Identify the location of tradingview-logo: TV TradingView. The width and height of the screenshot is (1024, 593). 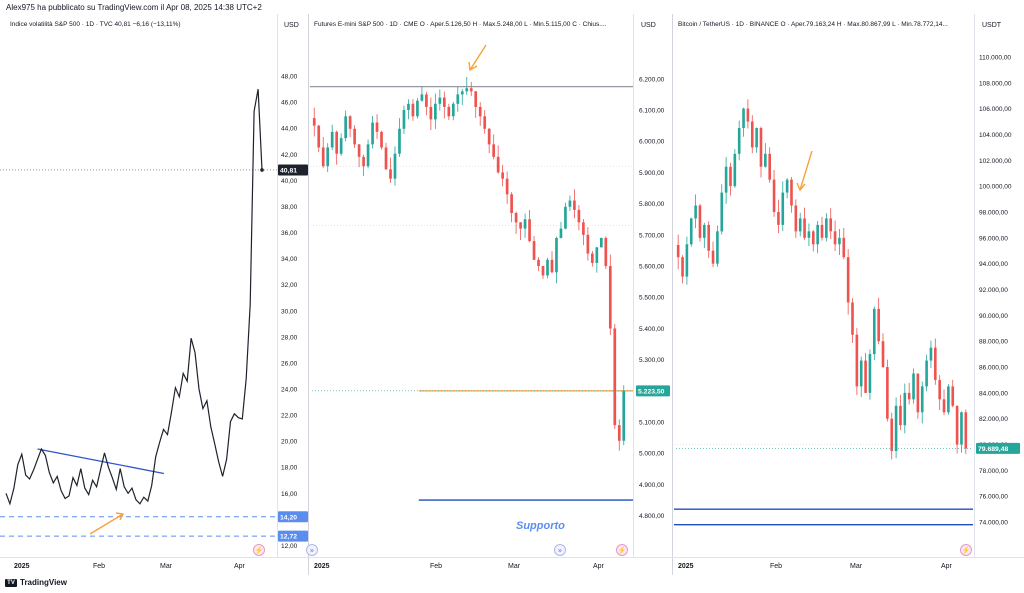
(36, 582).